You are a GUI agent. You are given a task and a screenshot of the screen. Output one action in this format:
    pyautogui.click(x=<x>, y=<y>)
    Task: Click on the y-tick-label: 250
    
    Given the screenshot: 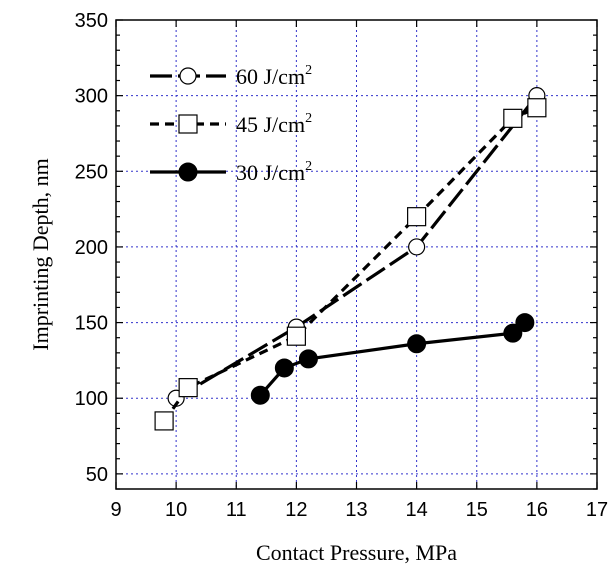 What is the action you would take?
    pyautogui.click(x=91, y=172)
    